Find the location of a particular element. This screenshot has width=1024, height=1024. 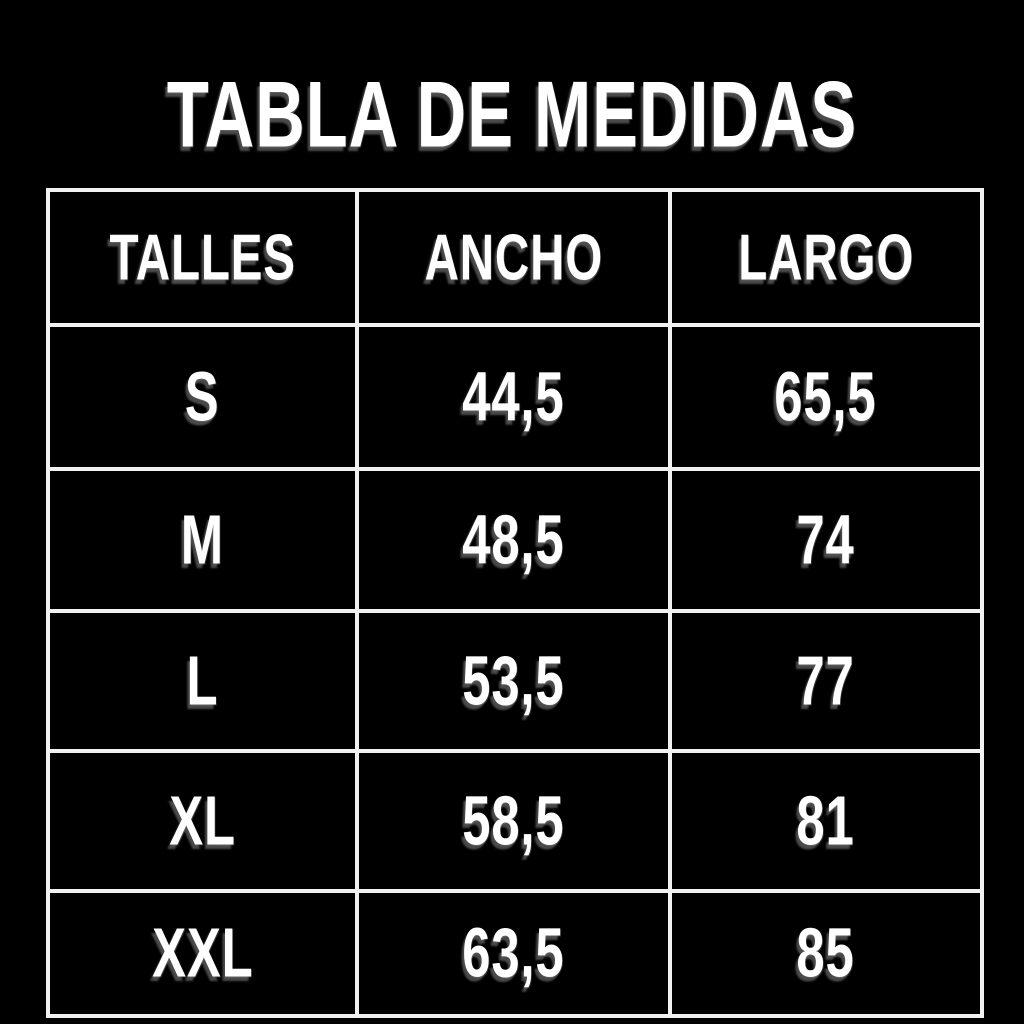

cell-text: 53,5 is located at coordinates (513, 681).